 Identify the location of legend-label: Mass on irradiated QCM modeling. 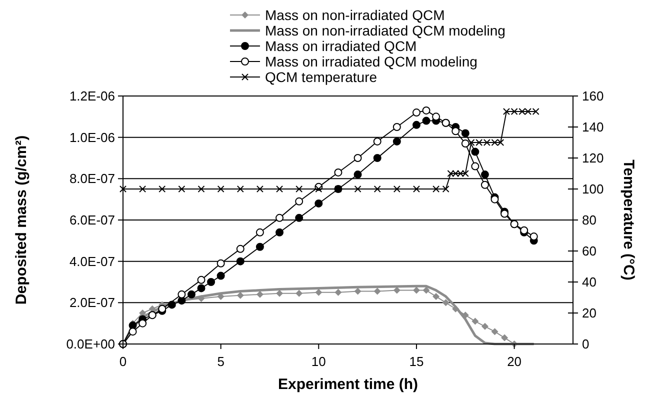
(371, 62).